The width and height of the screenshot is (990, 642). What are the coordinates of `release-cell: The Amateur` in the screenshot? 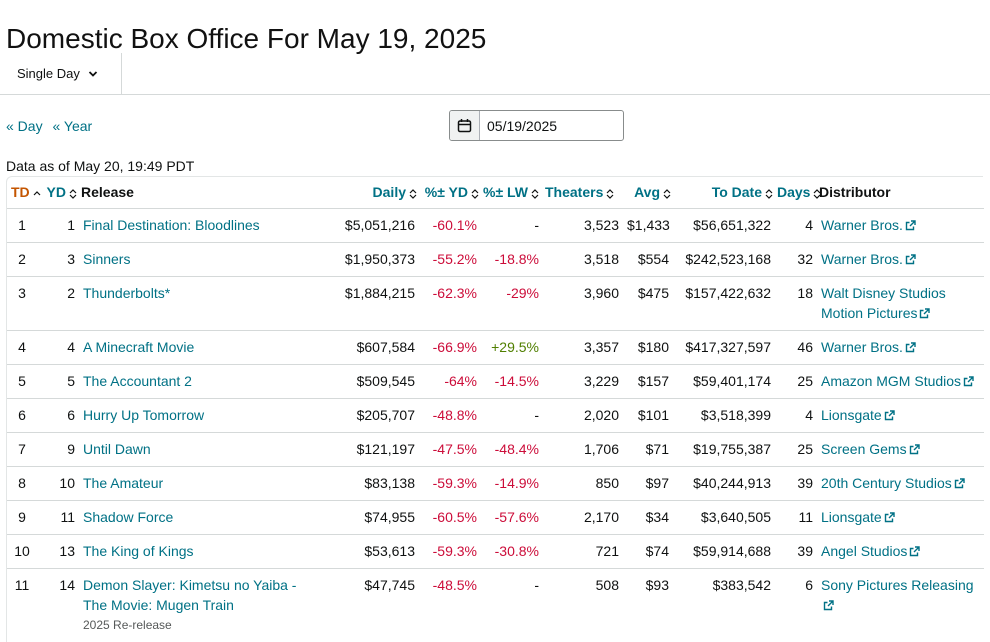 It's located at (203, 482).